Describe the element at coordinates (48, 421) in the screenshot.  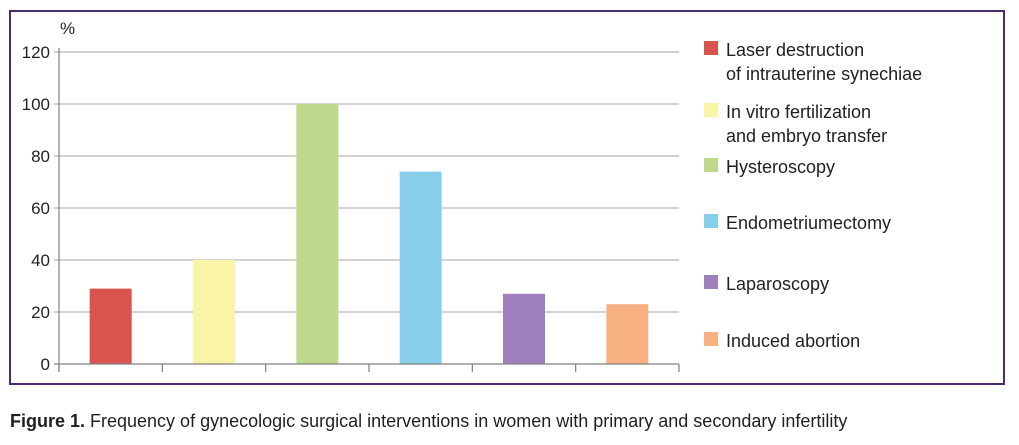
I see `figure-caption-label: Figure 1.` at that location.